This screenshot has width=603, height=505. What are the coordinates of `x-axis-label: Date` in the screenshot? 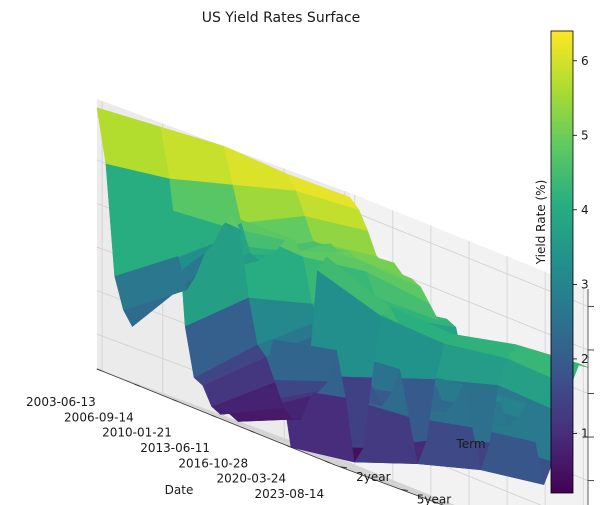 It's located at (179, 490).